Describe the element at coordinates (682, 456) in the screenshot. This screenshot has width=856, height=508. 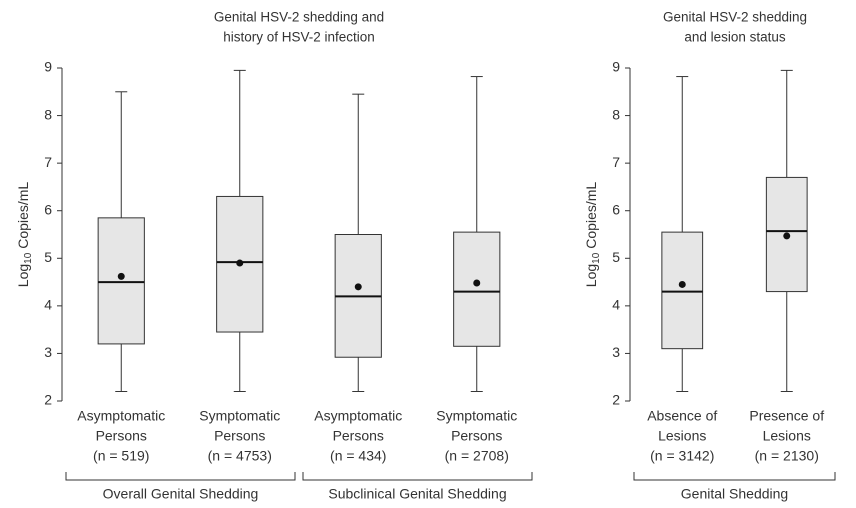
I see `x-tick-label: (n = 3142)` at that location.